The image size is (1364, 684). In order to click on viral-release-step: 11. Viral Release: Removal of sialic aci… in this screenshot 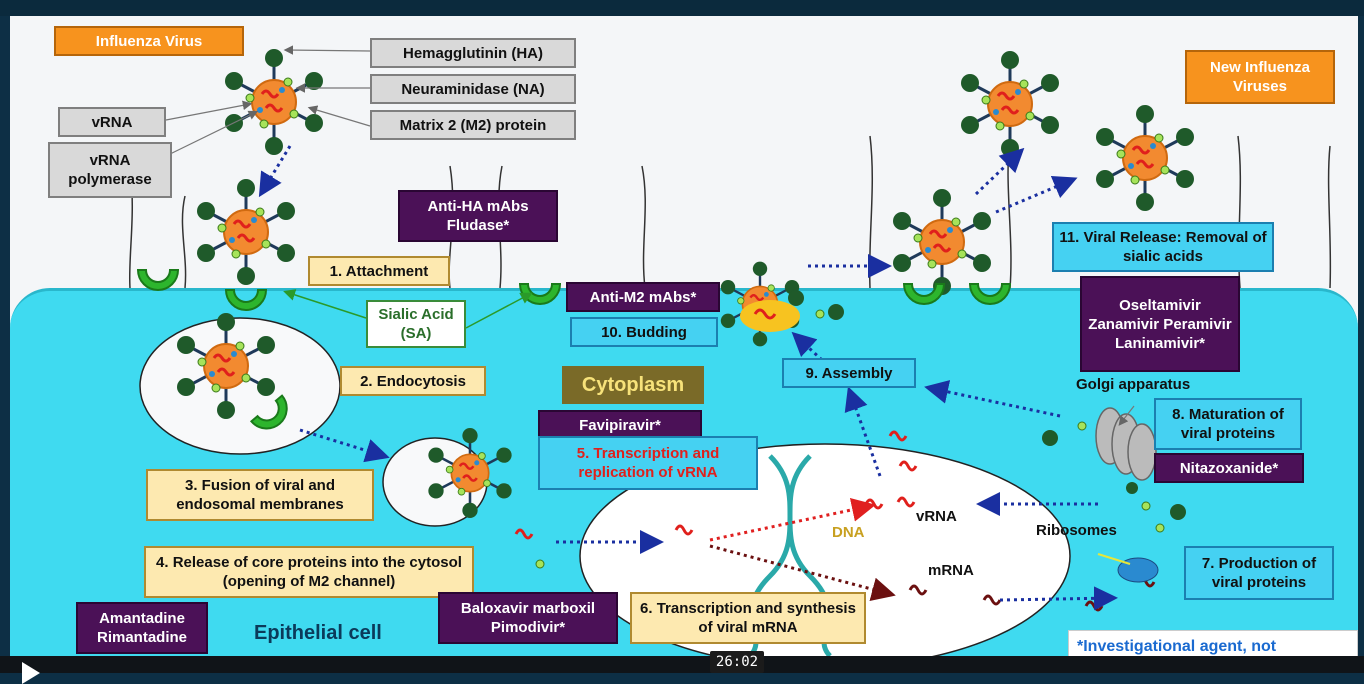, I will do `click(1163, 247)`.